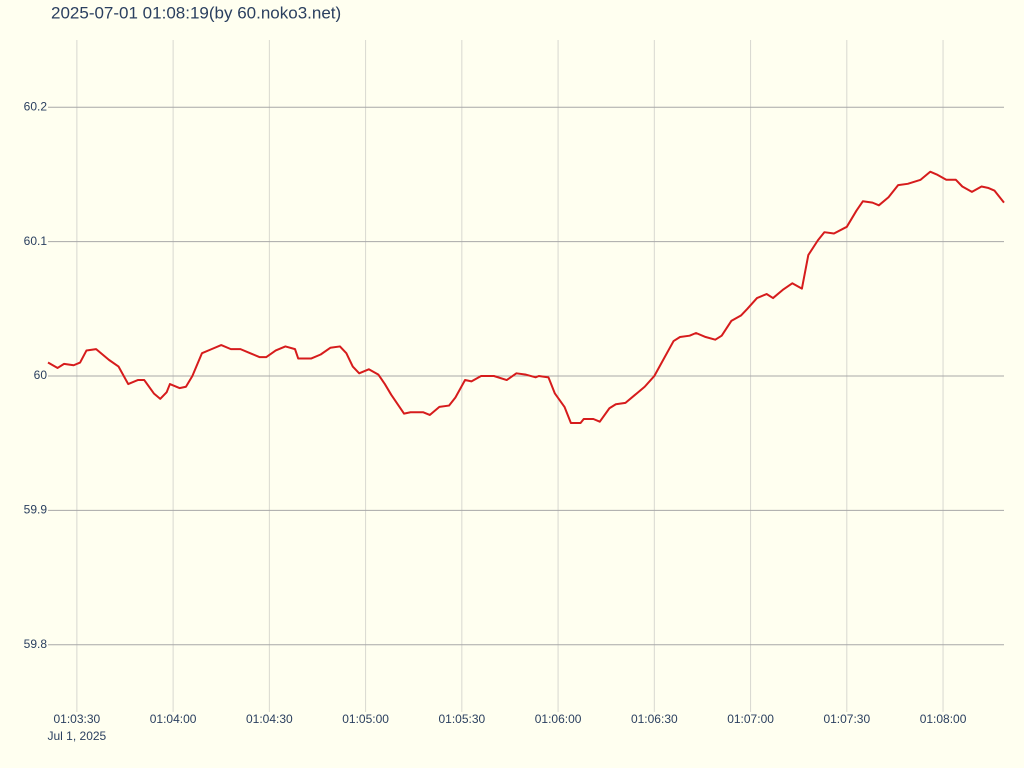 The height and width of the screenshot is (768, 1024). Describe the element at coordinates (558, 719) in the screenshot. I see `x-tick-label: 01:06:00` at that location.